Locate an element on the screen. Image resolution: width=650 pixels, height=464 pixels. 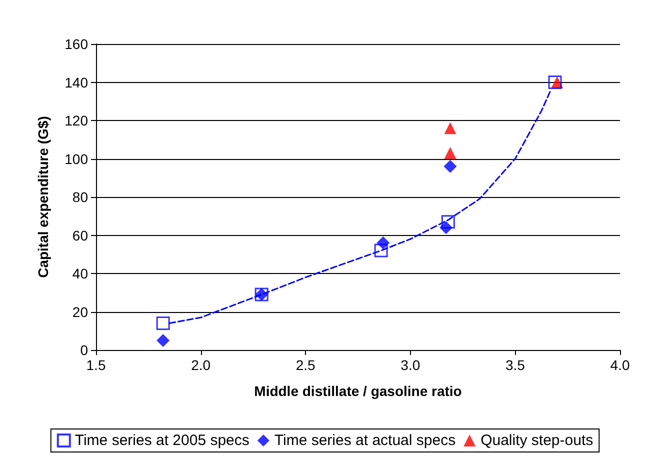
x-tick-label: 2.0 is located at coordinates (201, 365).